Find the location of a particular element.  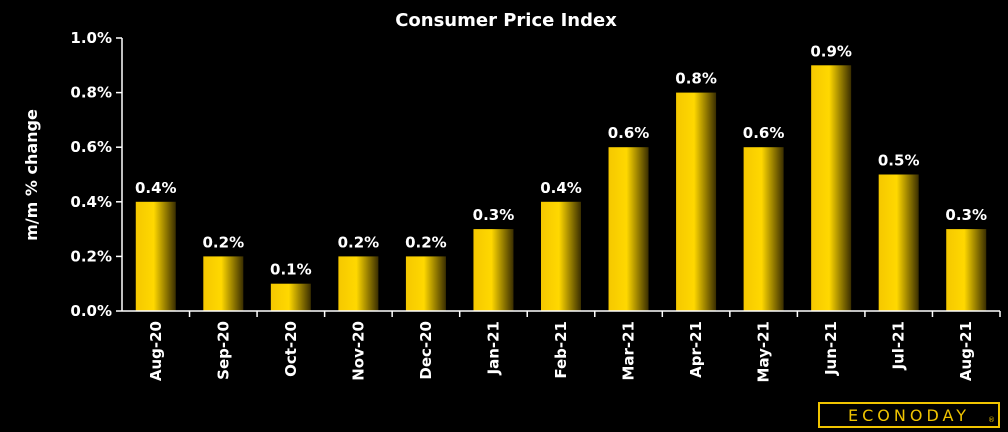

x-tick-label: May-21 is located at coordinates (764, 351).